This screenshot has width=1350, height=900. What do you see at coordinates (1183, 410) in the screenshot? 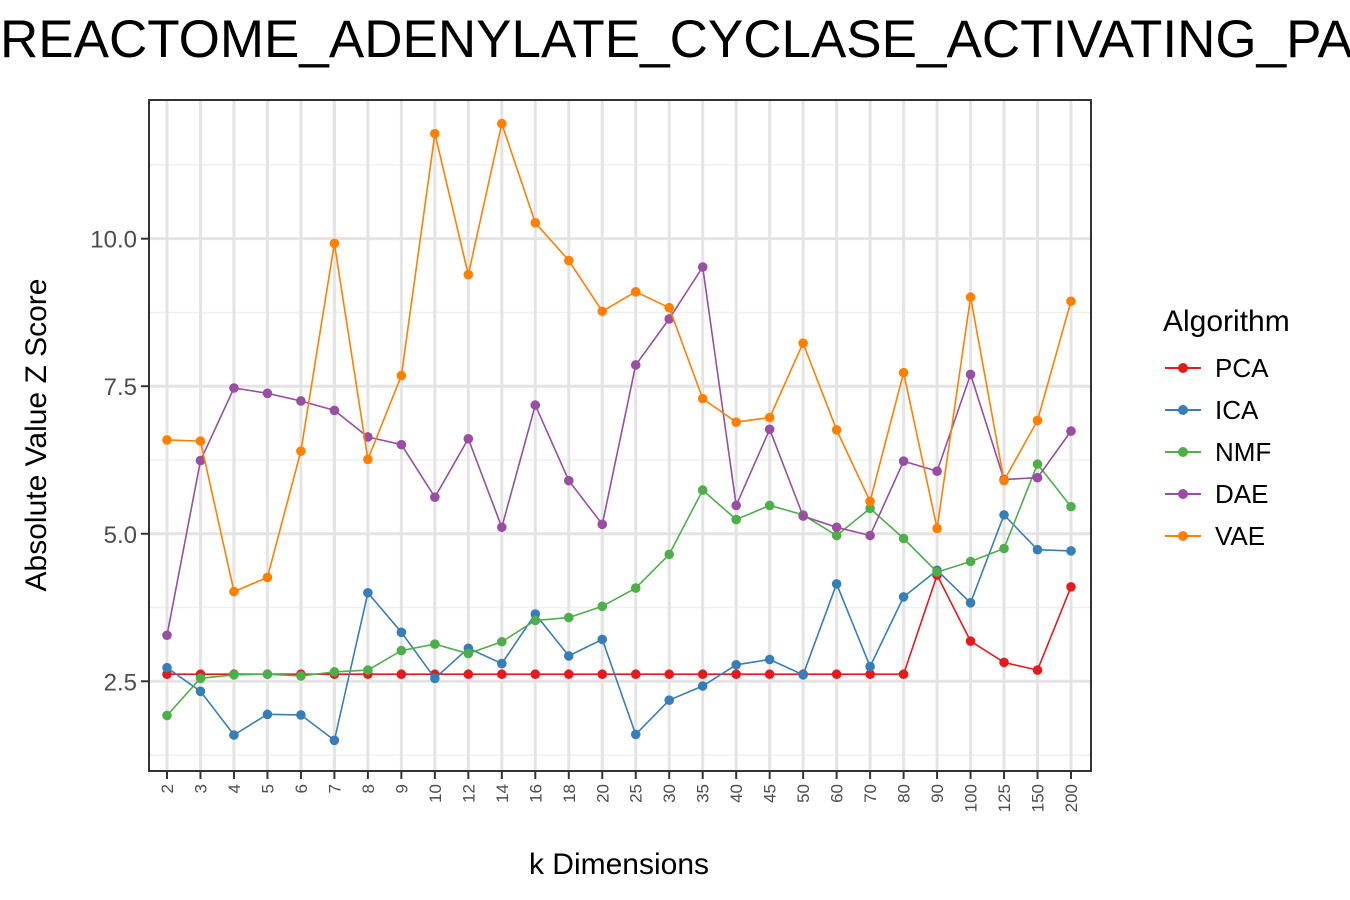
I see `legend-key-ica` at bounding box center [1183, 410].